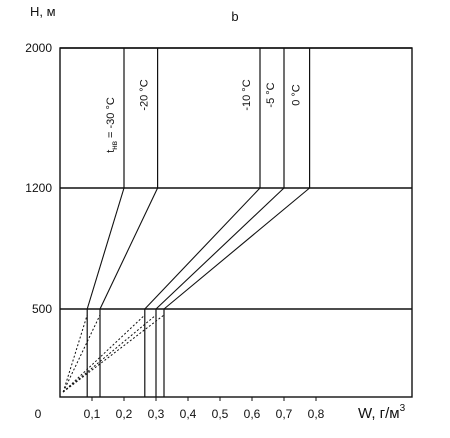 This screenshot has height=438, width=450. Describe the element at coordinates (379, 413) in the screenshot. I see `x-axis-label-main: W, г/м` at that location.